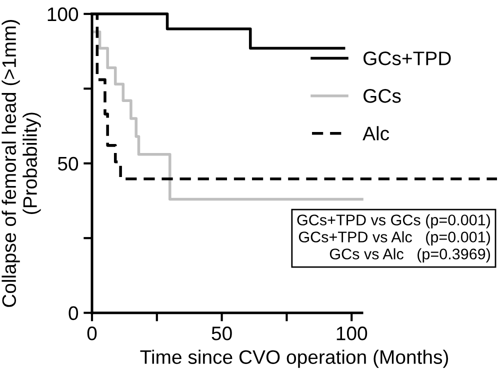 The image size is (500, 376). What do you see at coordinates (68, 163) in the screenshot?
I see `y-tick-label: 50` at bounding box center [68, 163].